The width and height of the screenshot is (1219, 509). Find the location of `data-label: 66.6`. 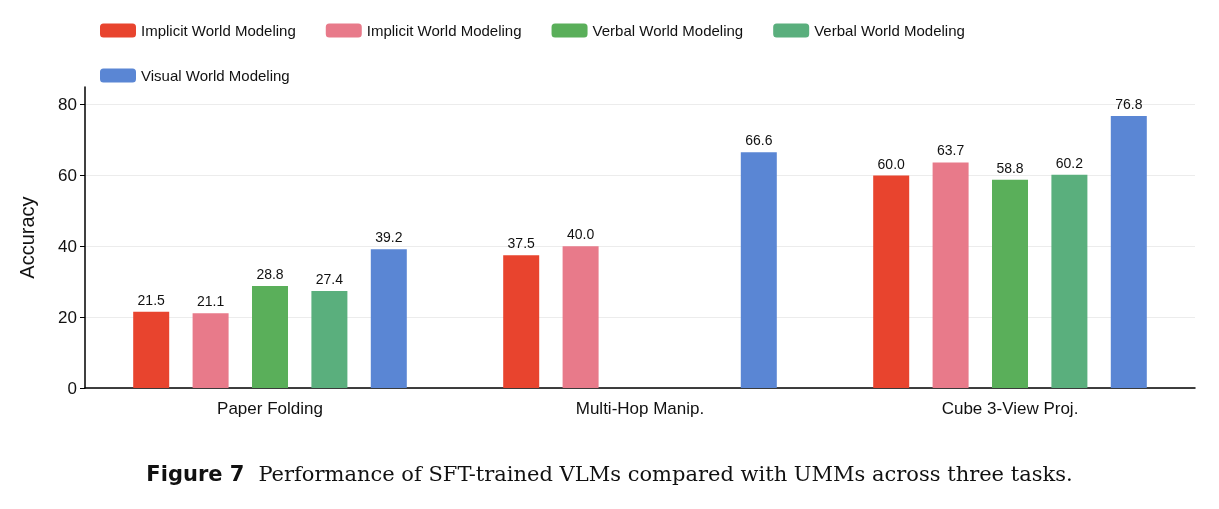

data-label: 66.6 is located at coordinates (759, 140).